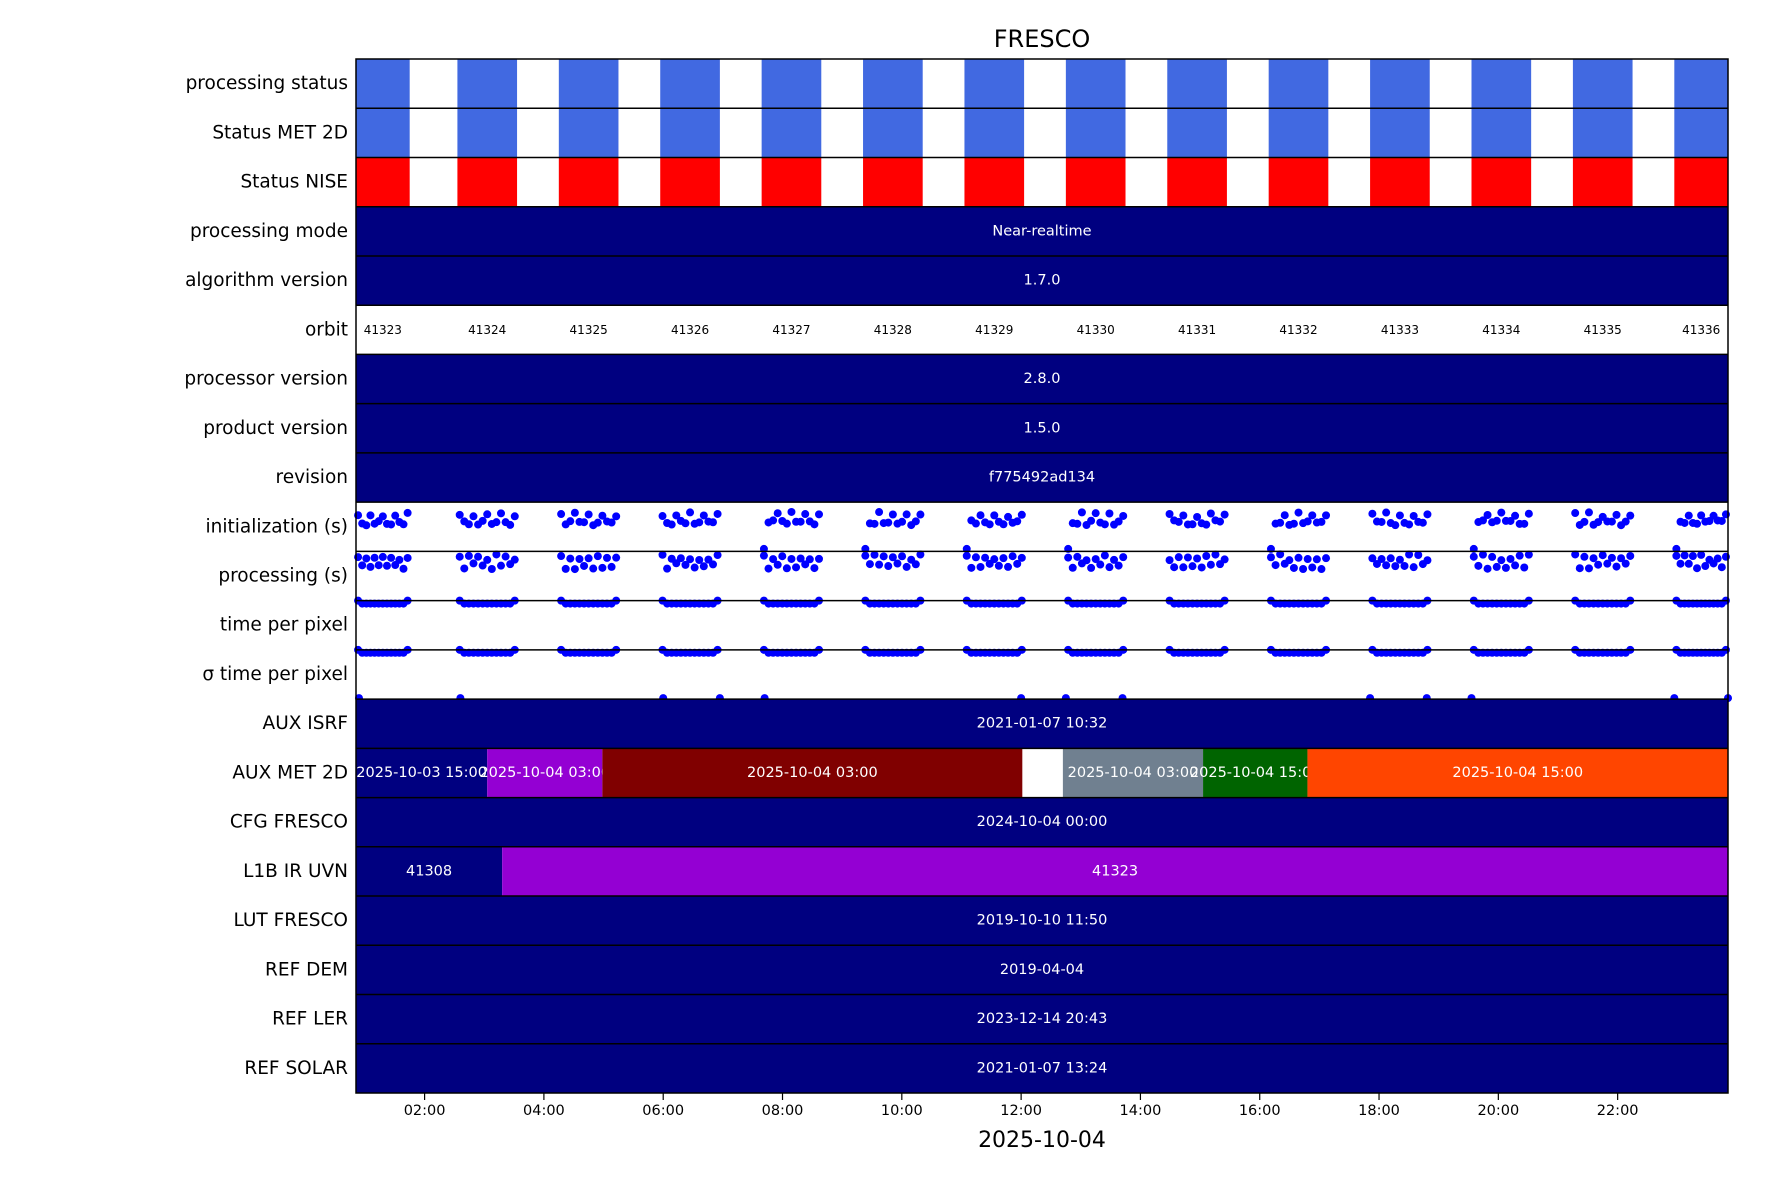 This screenshot has width=1771, height=1181. I want to click on orbit-label: 41335, so click(1603, 330).